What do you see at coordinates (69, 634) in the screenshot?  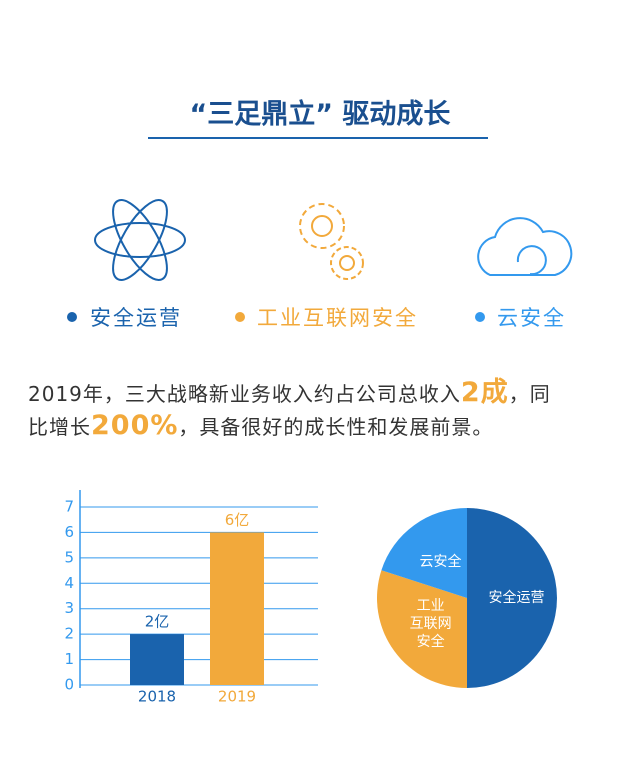 I see `y-tick-label: 2` at bounding box center [69, 634].